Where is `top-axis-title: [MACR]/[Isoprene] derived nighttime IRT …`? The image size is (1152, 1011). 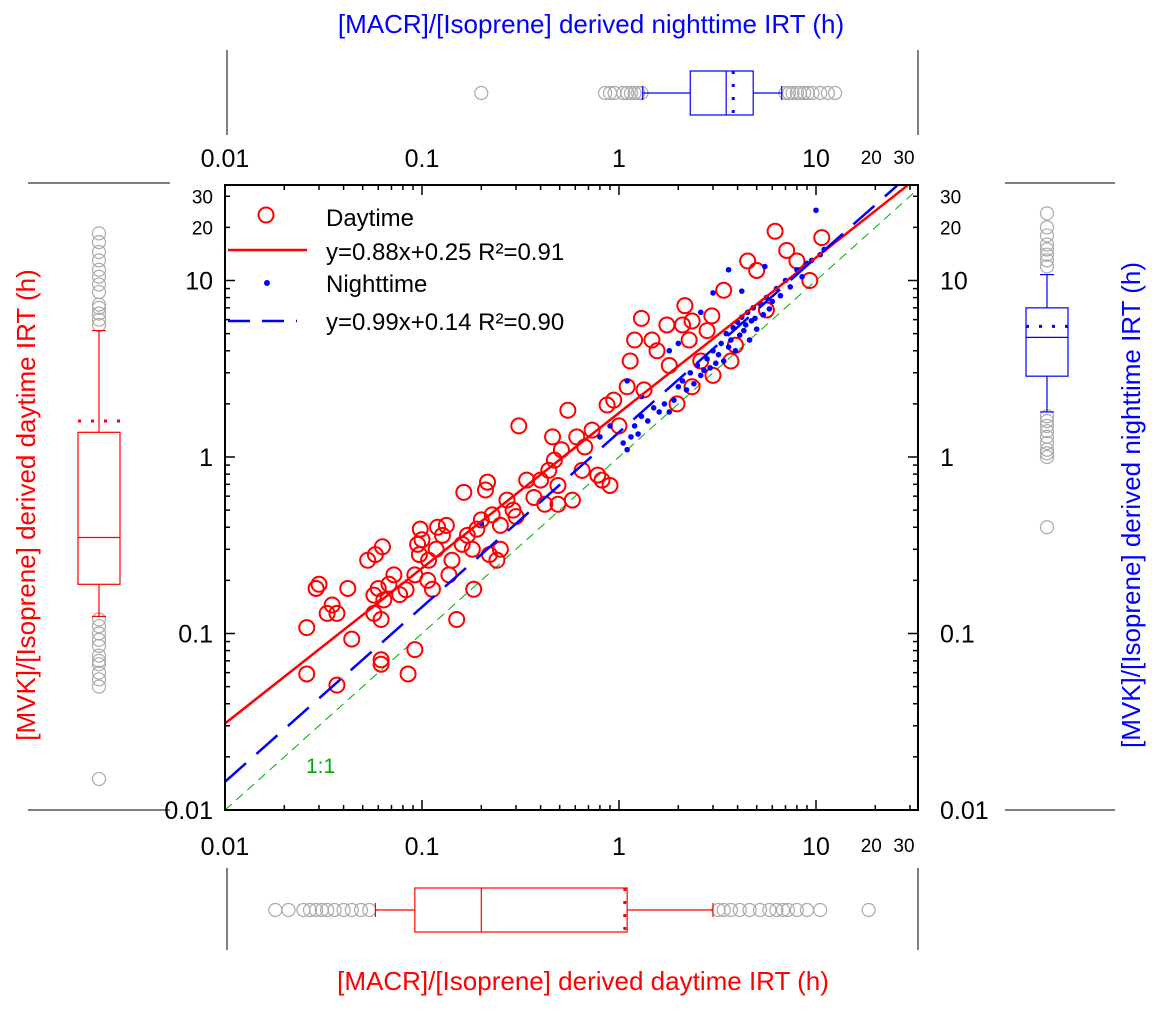 top-axis-title: [MACR]/[Isoprene] derived nighttime IRT … is located at coordinates (591, 24).